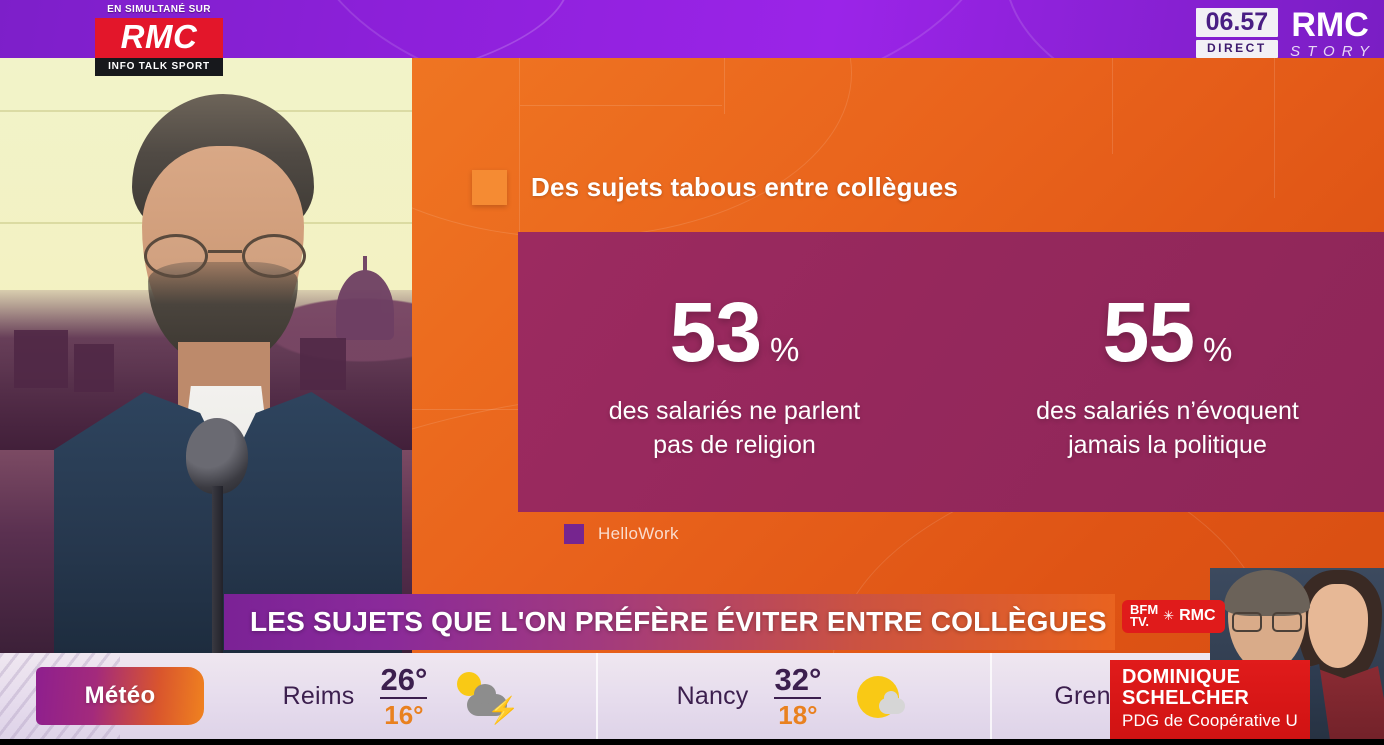  I want to click on simulcast-rmc-logo-block: EN SIMULTANÉ SUR RMC INFO TALK SPORT, so click(159, 38).